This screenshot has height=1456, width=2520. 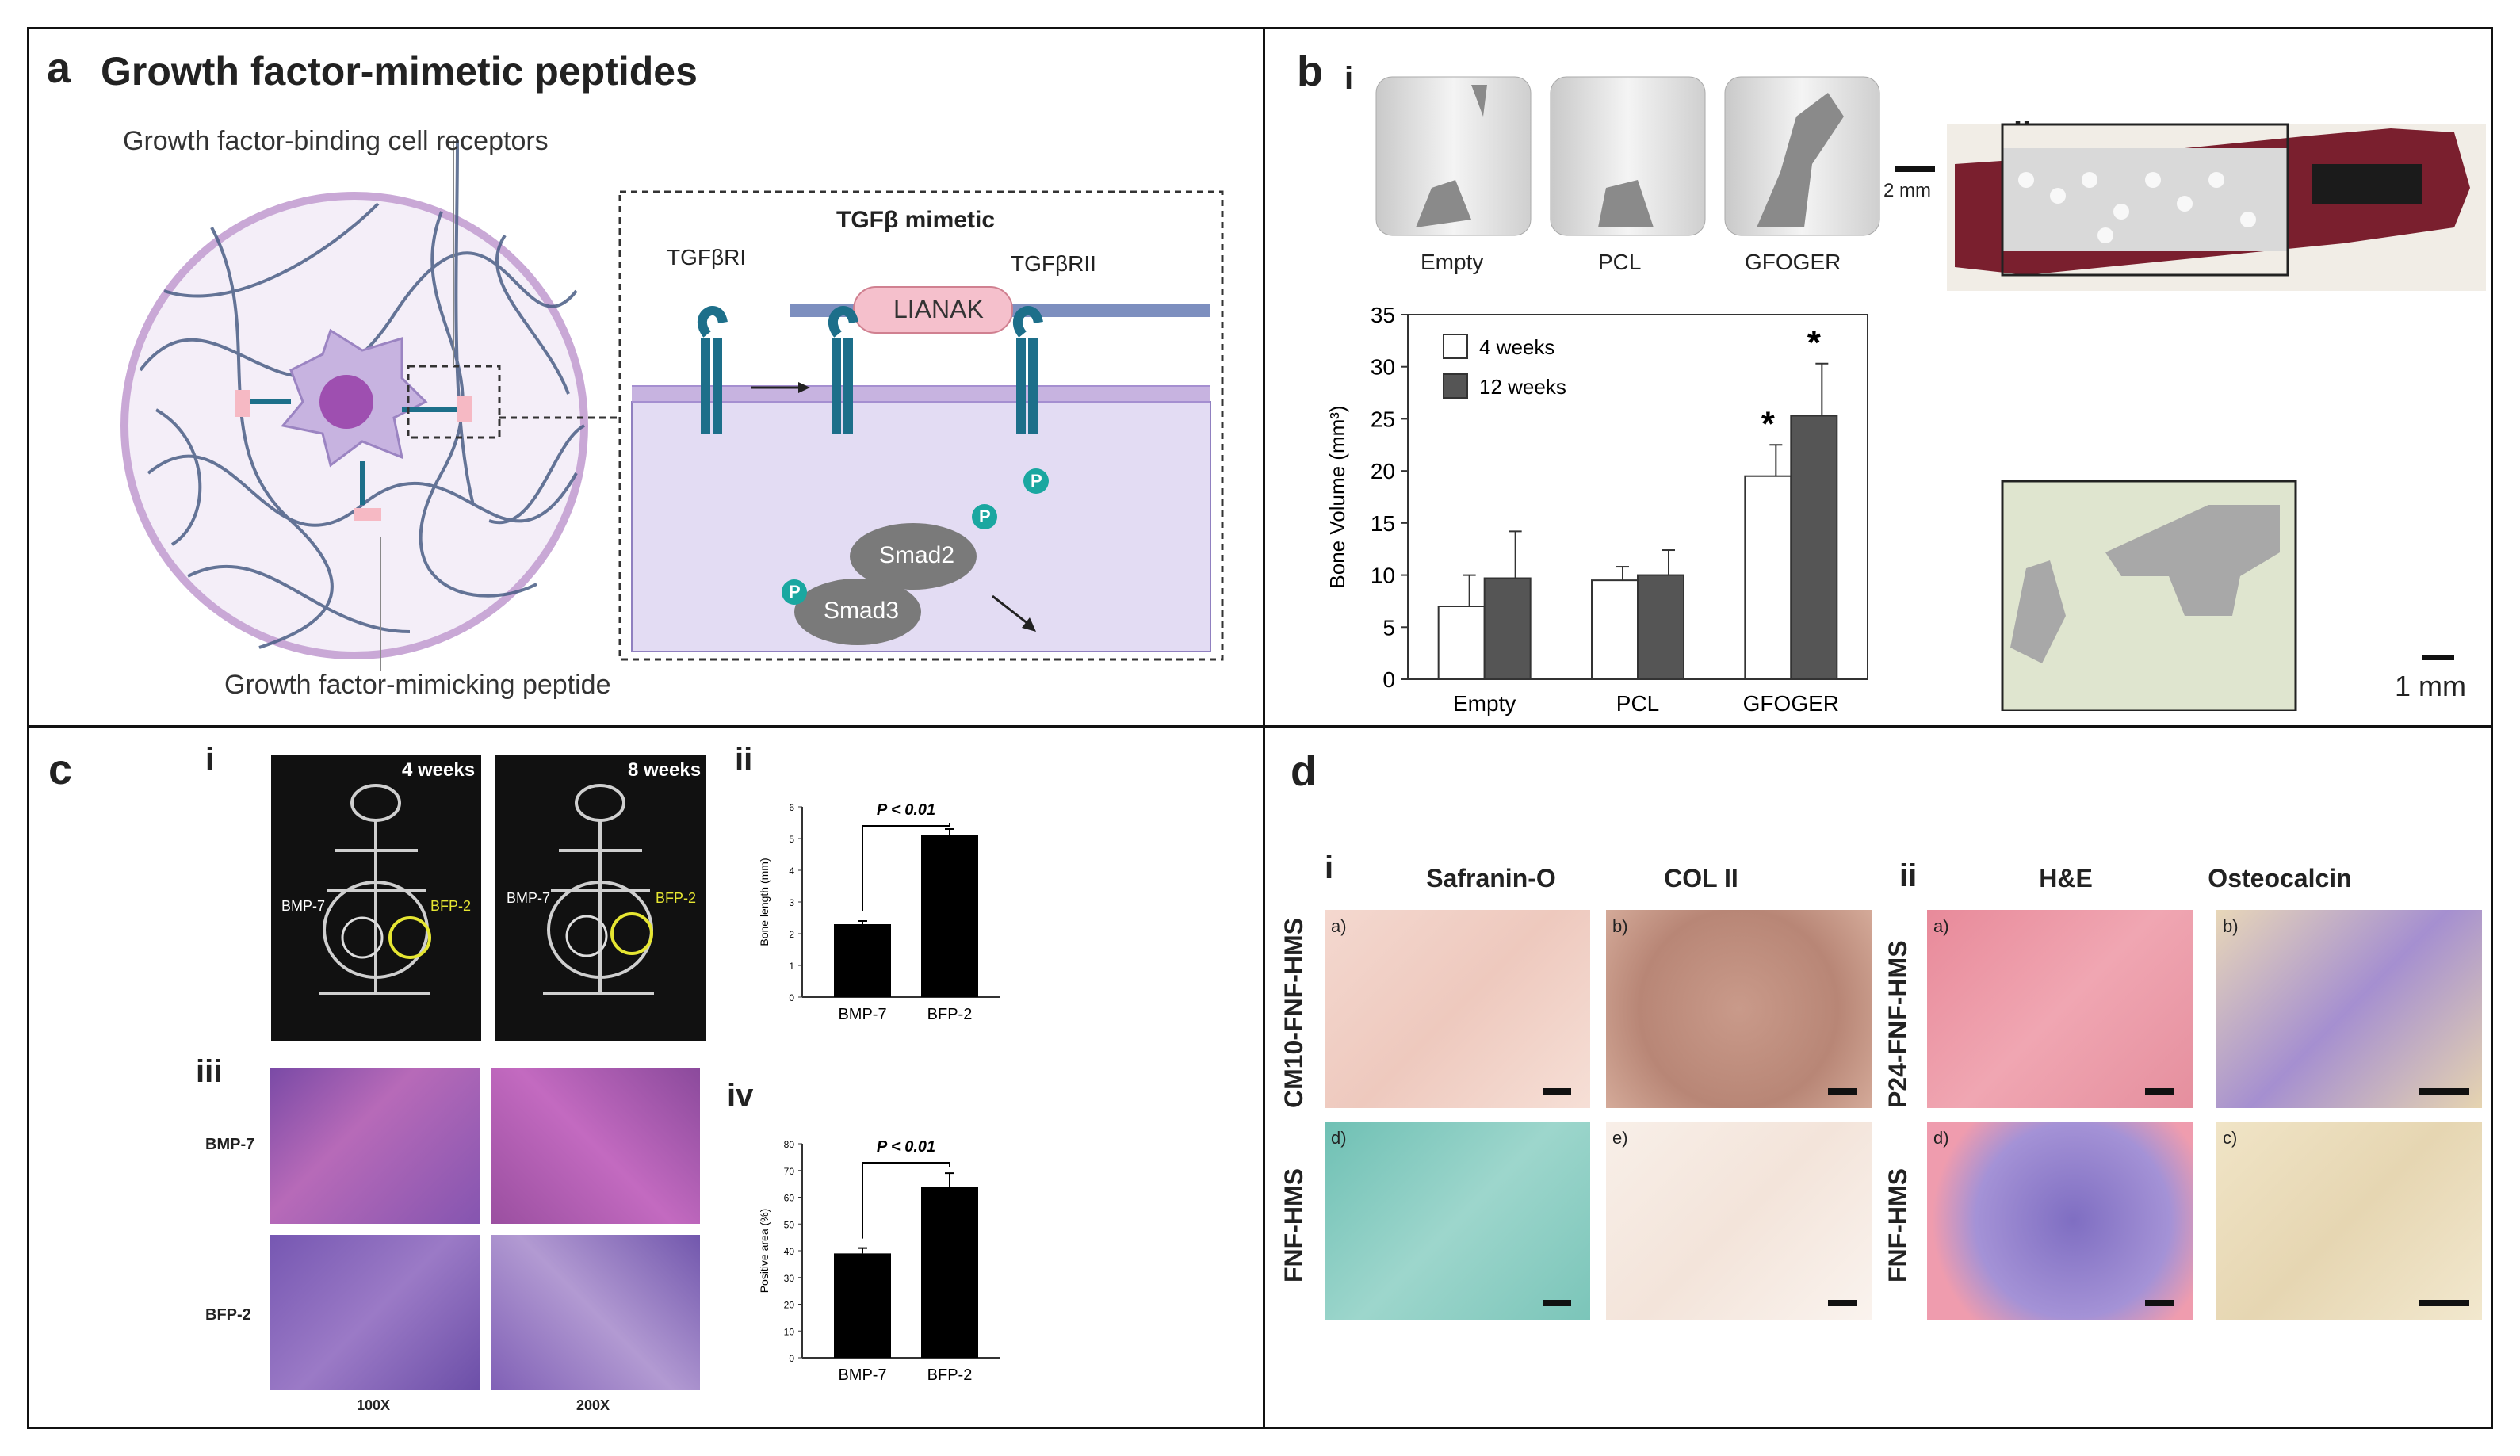 I want to click on microct-images, so click(x=1627, y=156).